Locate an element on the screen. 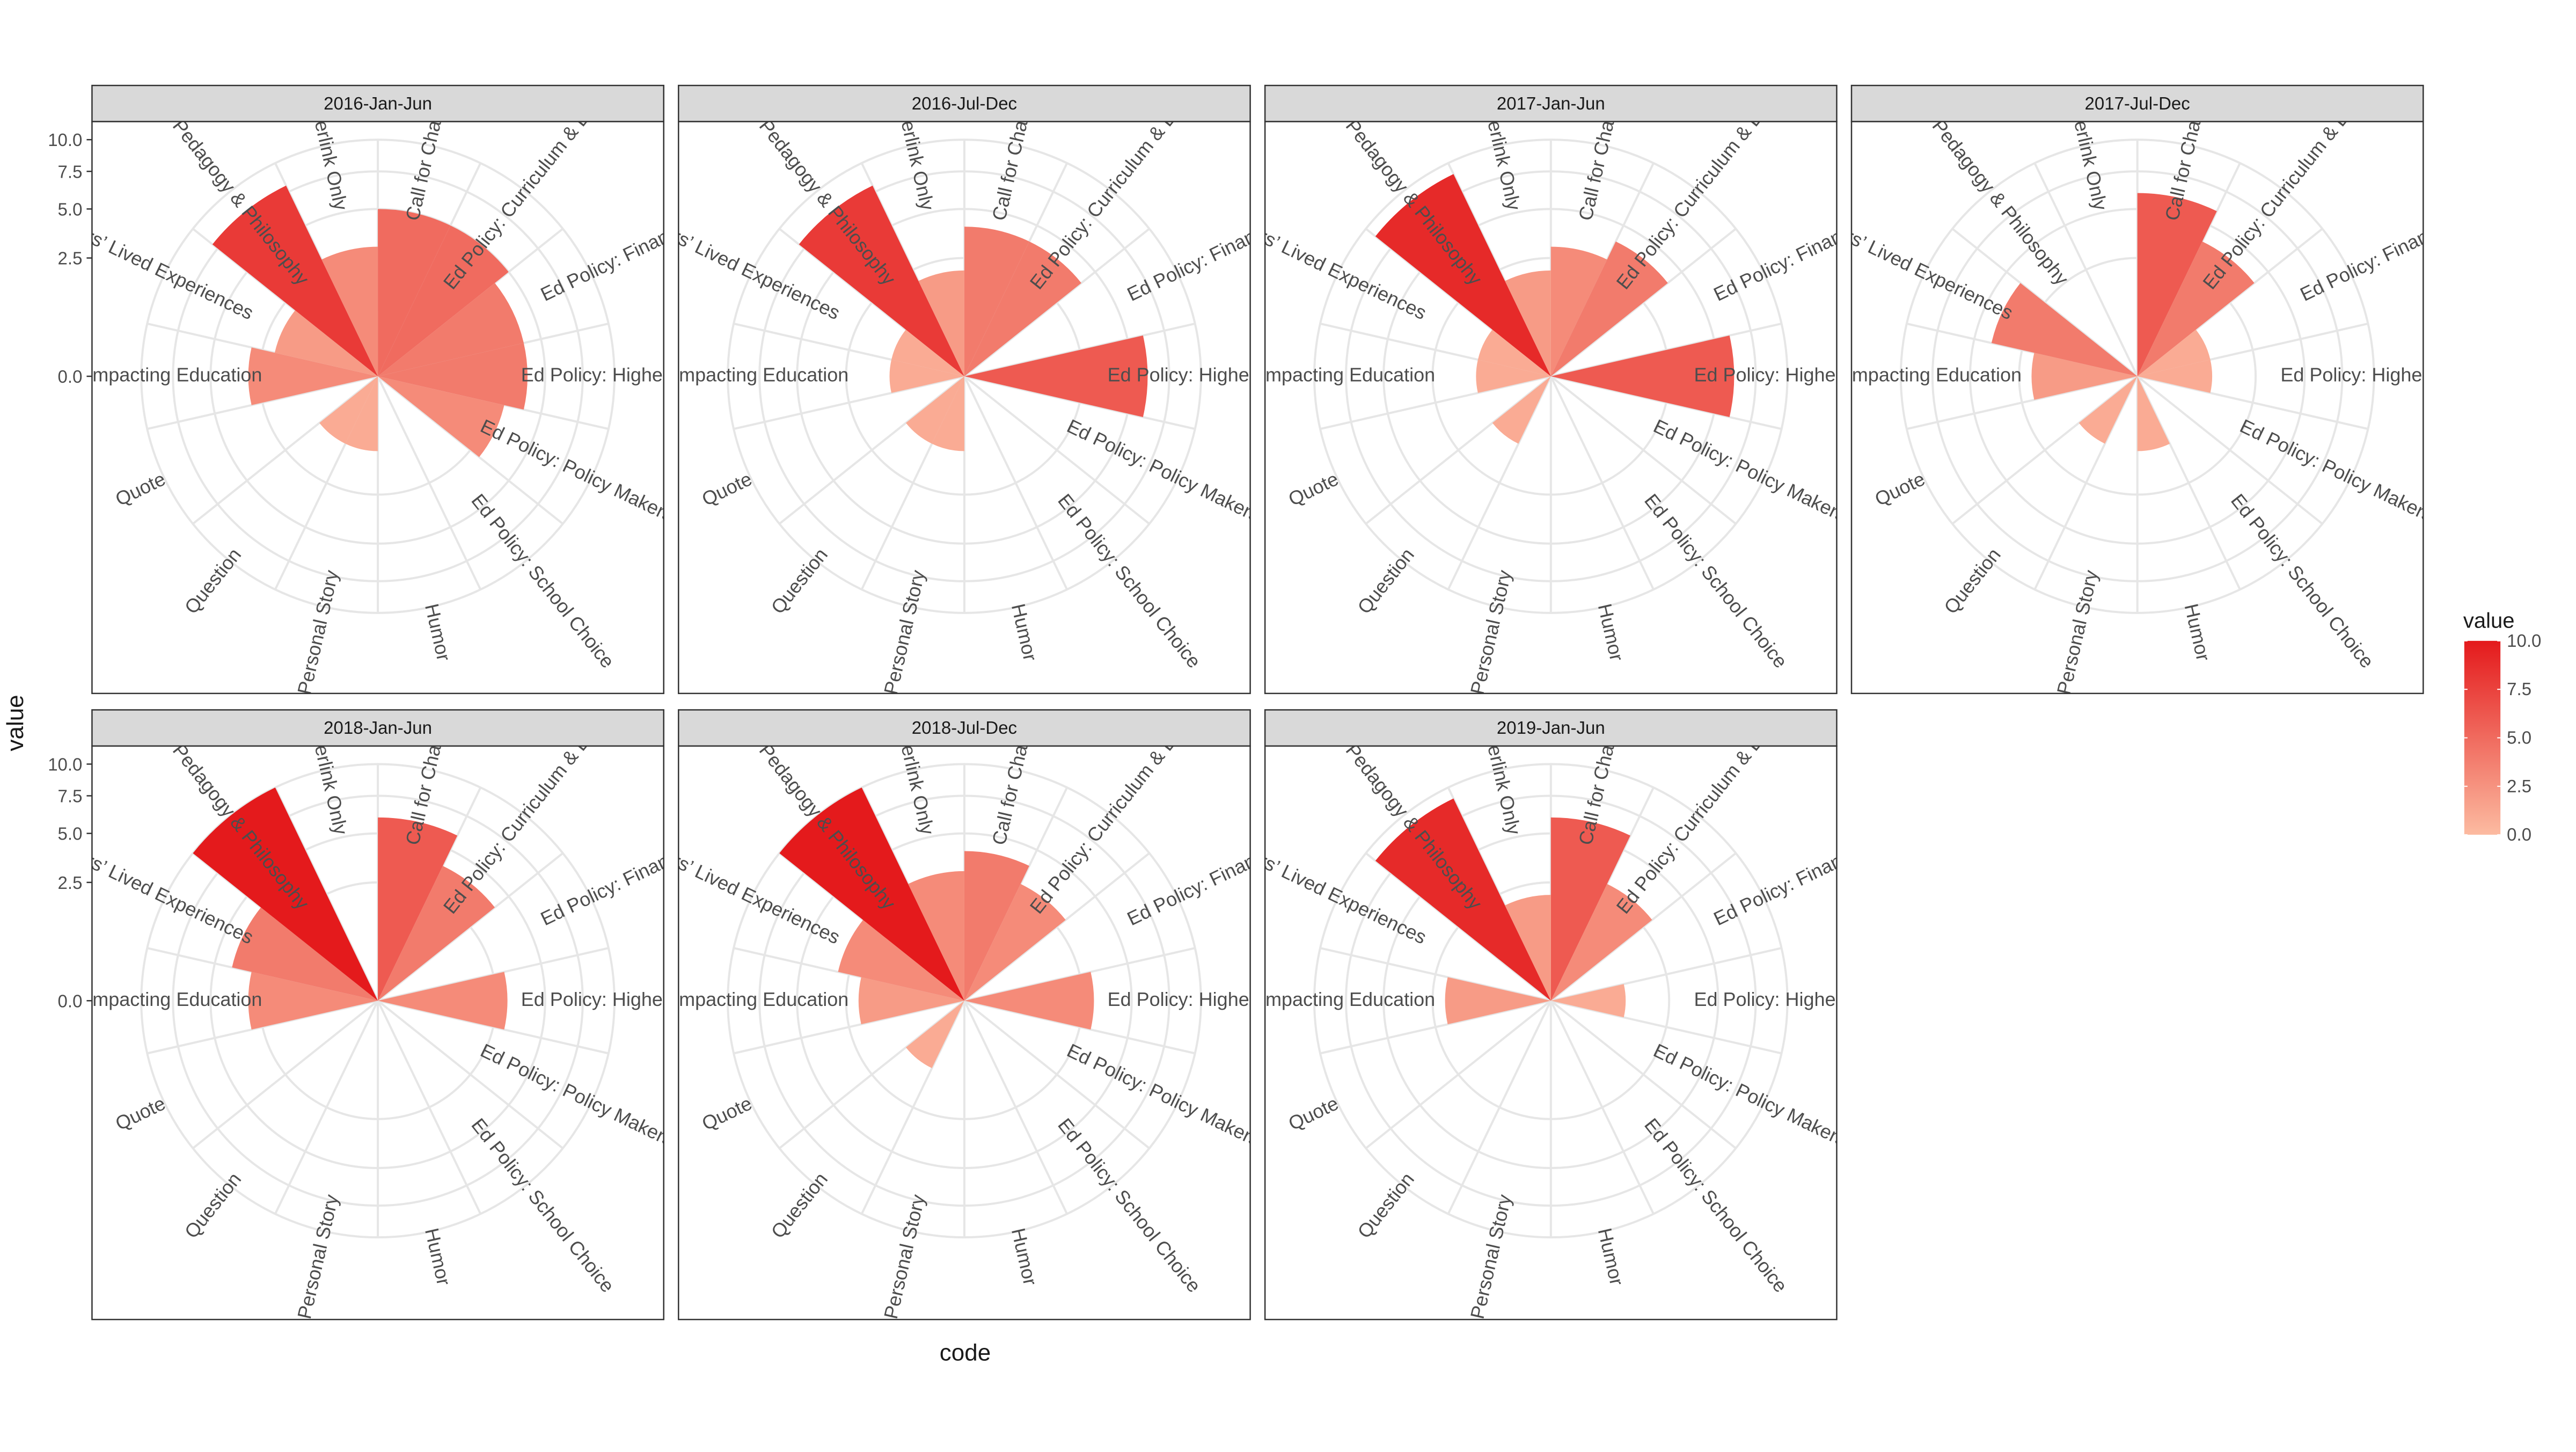  facet-title: 2019-Jan-Jun is located at coordinates (1551, 728).